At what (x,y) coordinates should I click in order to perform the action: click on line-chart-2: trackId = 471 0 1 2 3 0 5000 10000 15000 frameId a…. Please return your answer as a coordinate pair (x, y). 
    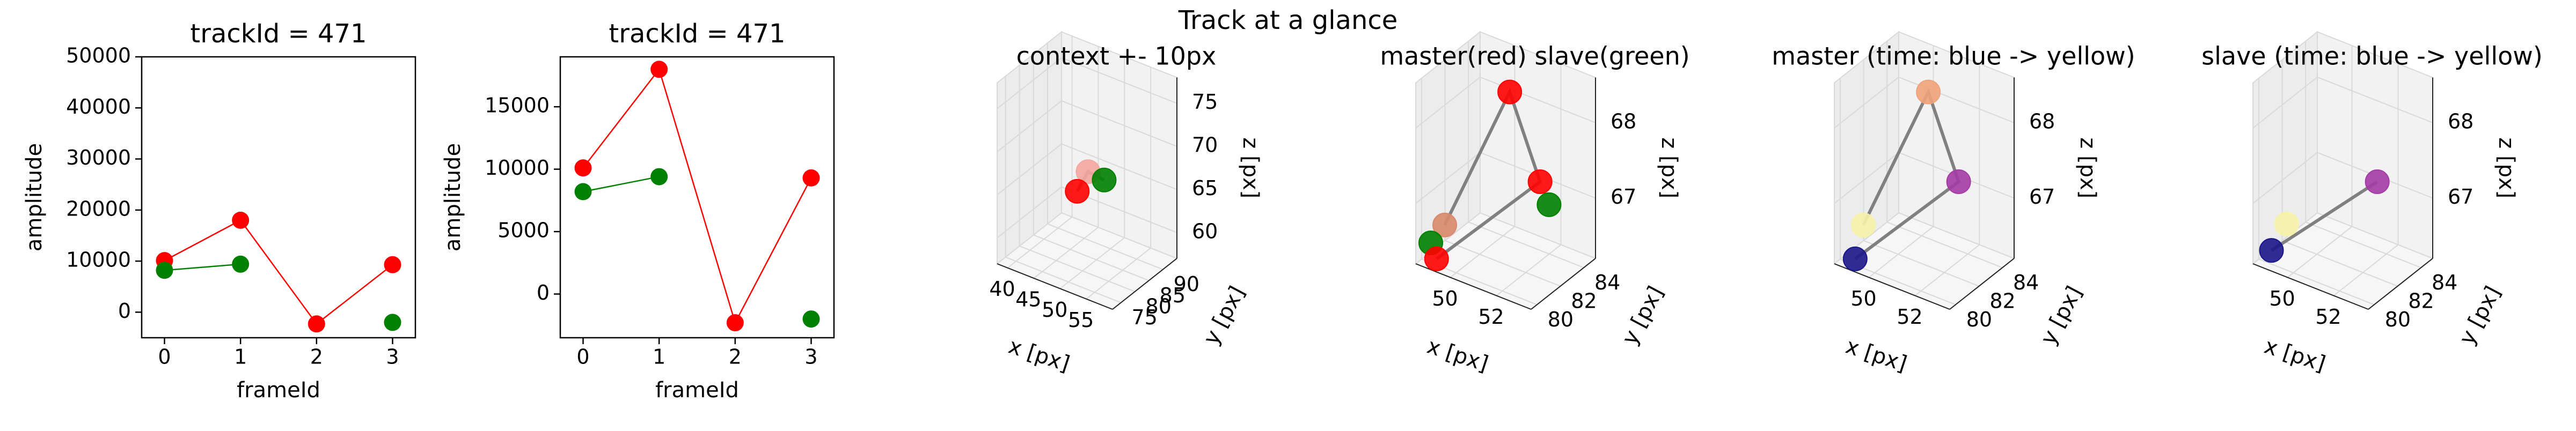
    Looking at the image, I should click on (638, 211).